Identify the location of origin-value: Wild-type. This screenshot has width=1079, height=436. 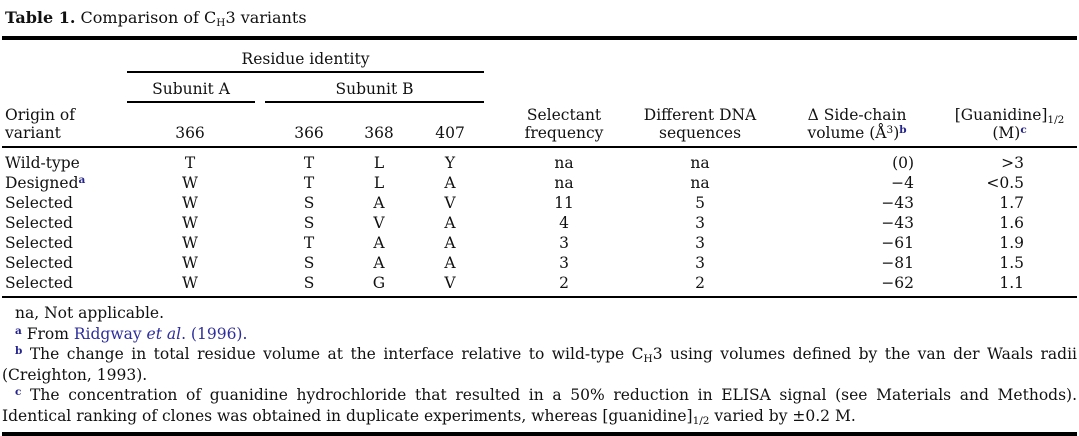
(42, 163).